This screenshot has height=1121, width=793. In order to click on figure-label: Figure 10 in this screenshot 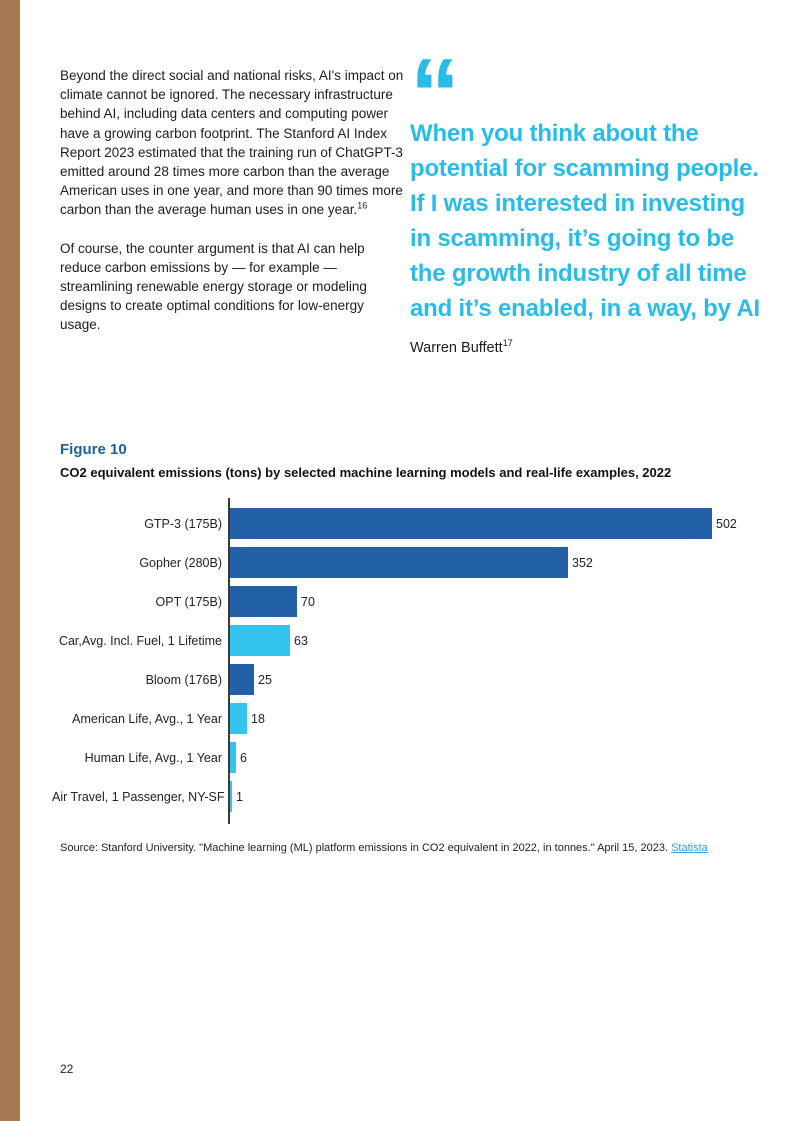, I will do `click(93, 449)`.